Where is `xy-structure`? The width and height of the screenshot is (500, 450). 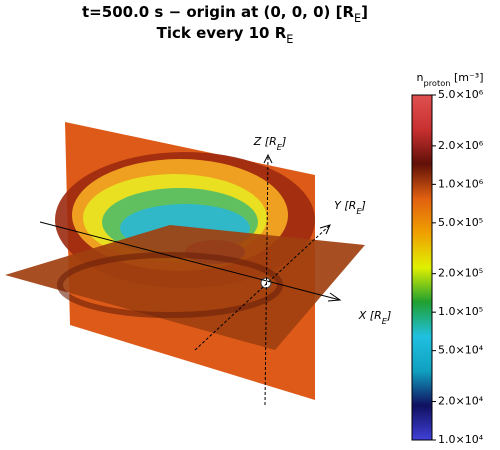 xy-structure is located at coordinates (170, 285).